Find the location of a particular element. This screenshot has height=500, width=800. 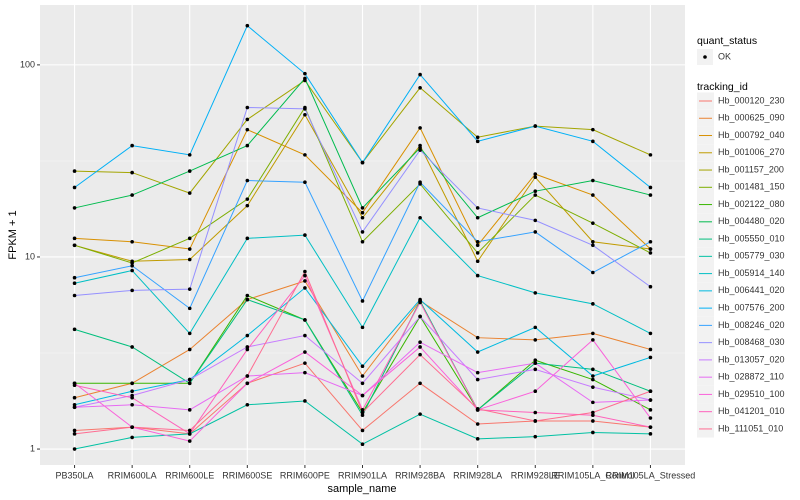

y-tick-label: 1 is located at coordinates (32, 448).